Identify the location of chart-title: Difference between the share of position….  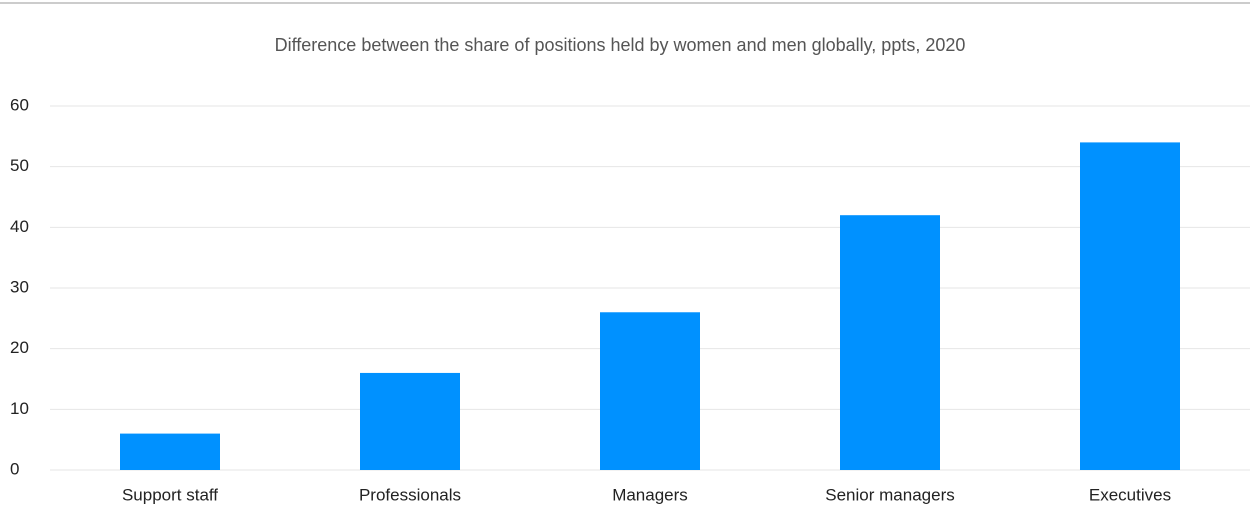
(620, 45).